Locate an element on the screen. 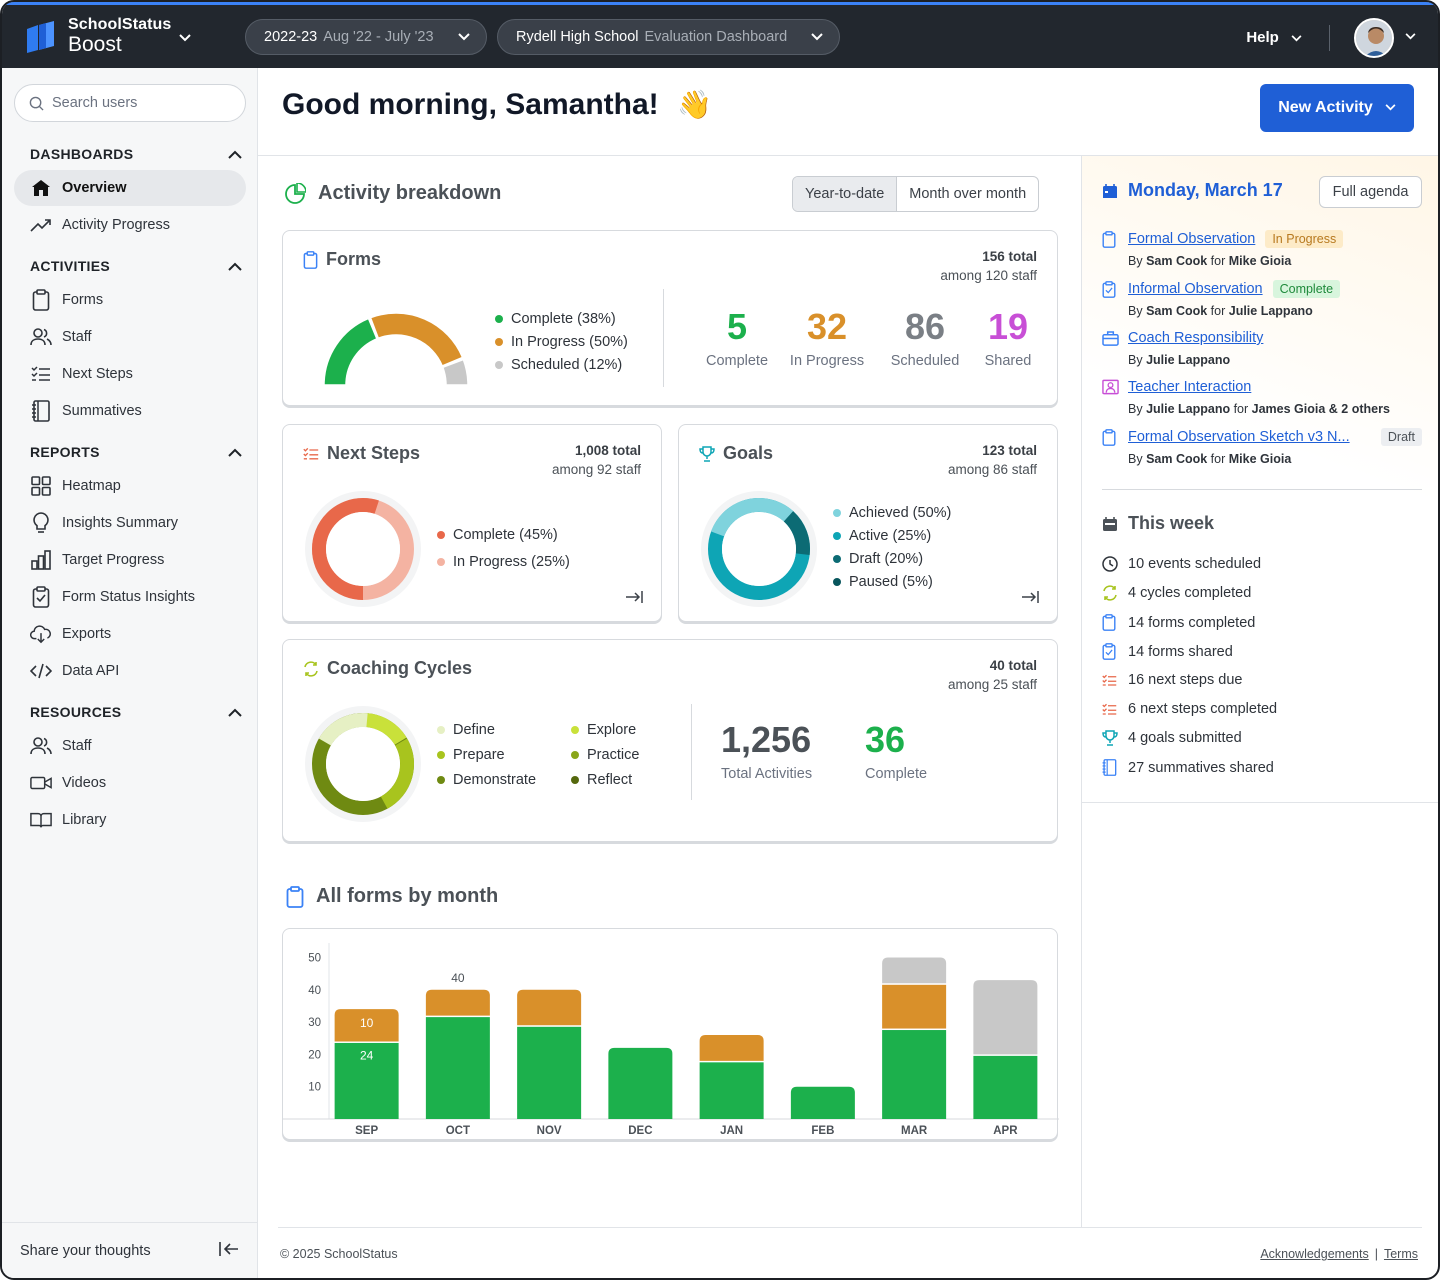  agenda-item: Coach Responsibility By Julie Lappano is located at coordinates (1262, 347).